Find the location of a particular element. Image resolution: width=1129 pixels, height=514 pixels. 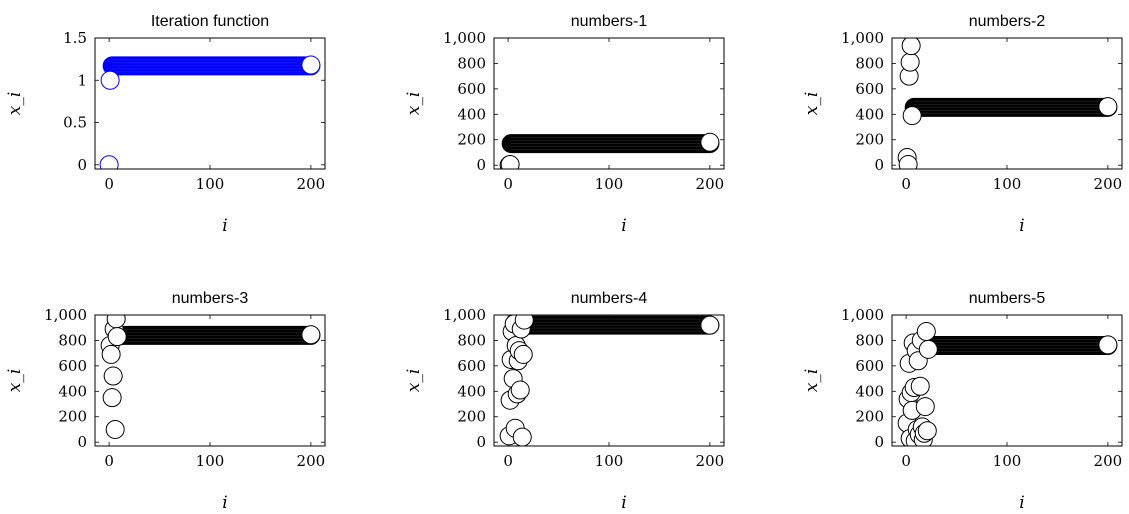

chart-title: numbers-5 is located at coordinates (1007, 298).